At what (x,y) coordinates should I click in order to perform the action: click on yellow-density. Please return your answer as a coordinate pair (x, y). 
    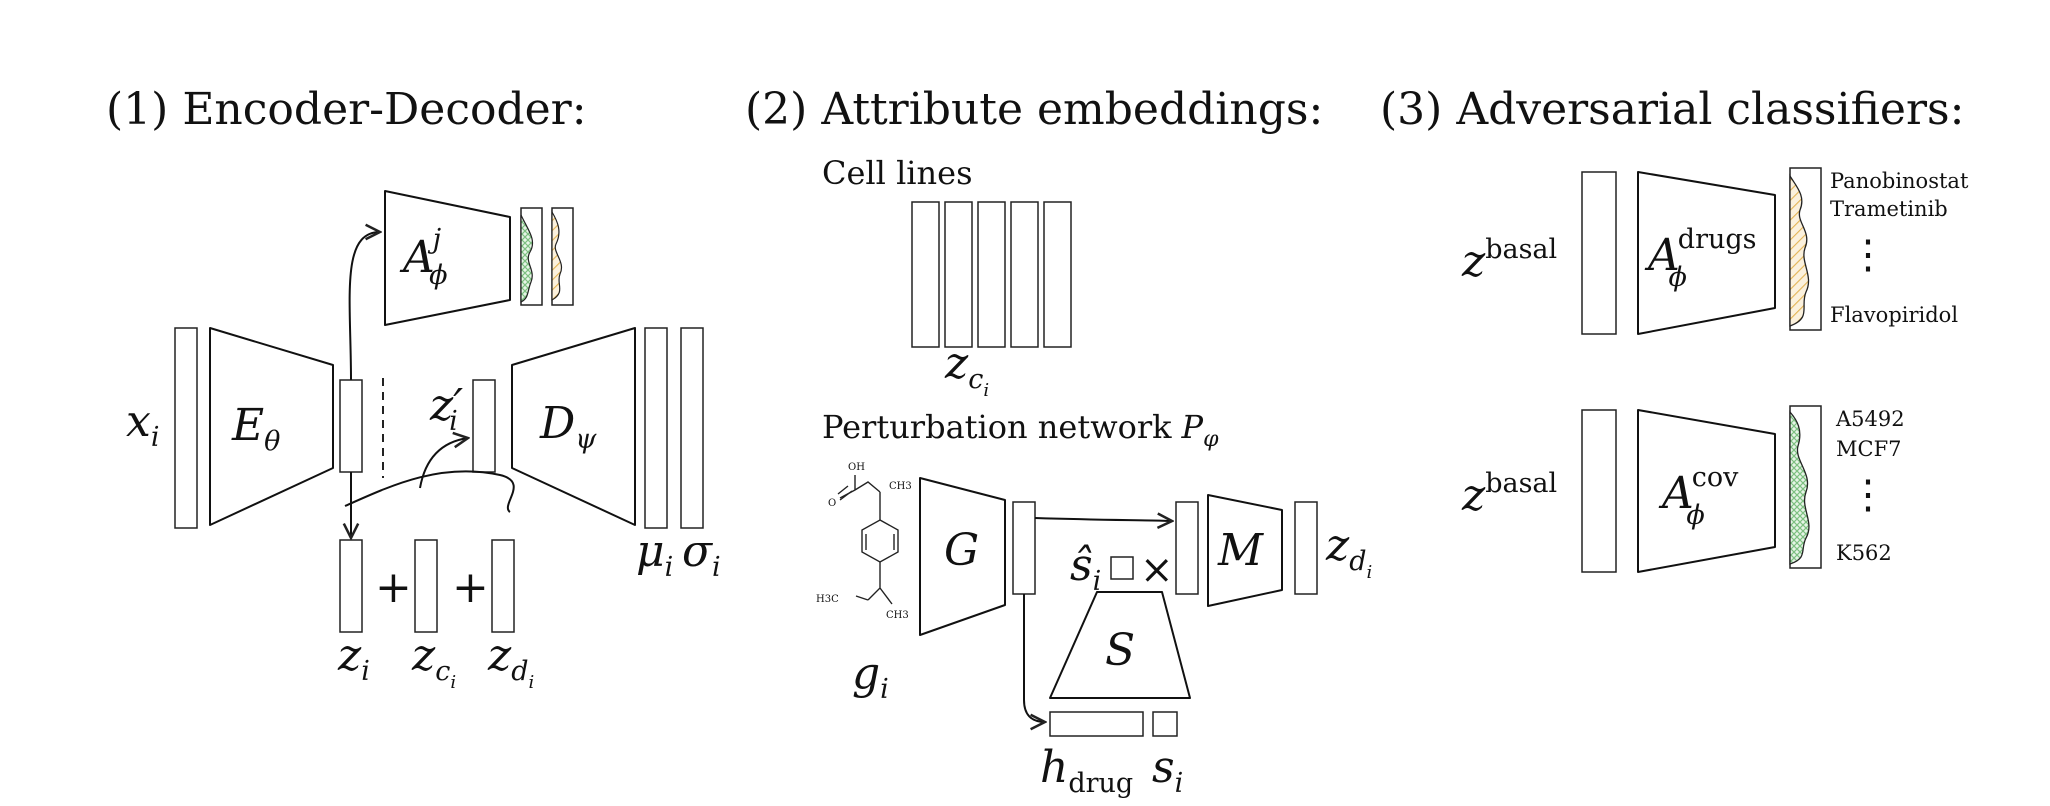
    Looking at the image, I should click on (556, 255).